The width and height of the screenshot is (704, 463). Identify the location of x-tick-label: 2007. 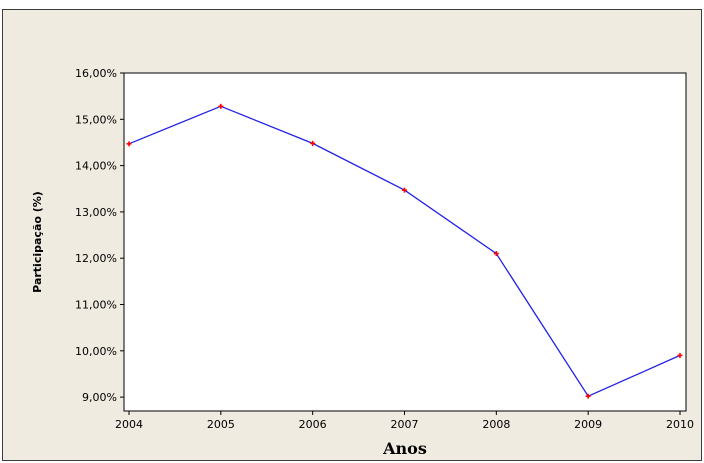
(405, 424).